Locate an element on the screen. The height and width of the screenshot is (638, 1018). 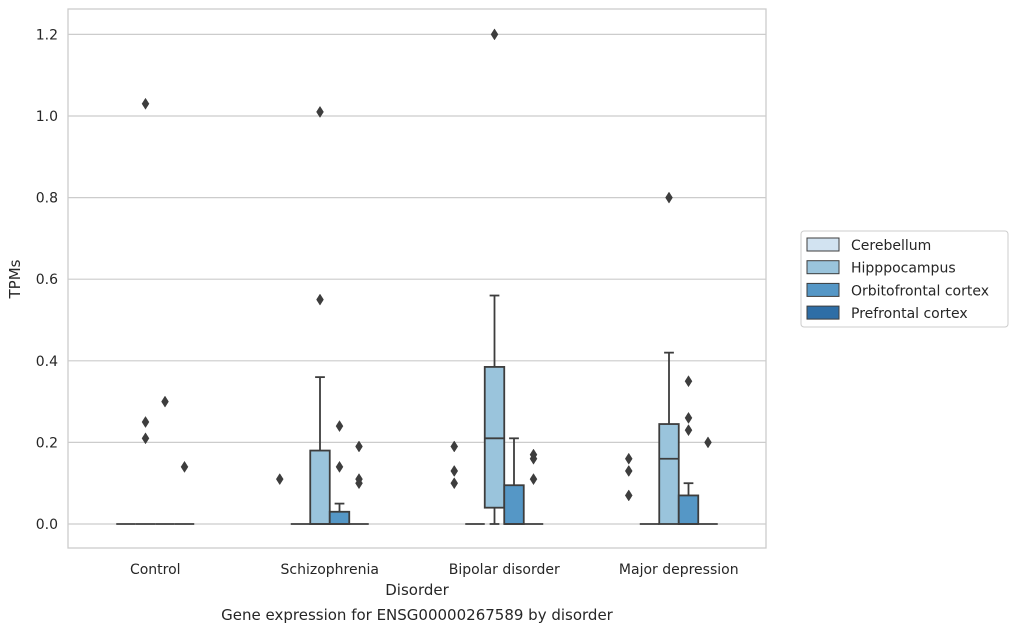
y-tick-label: 0.2 is located at coordinates (47, 443).